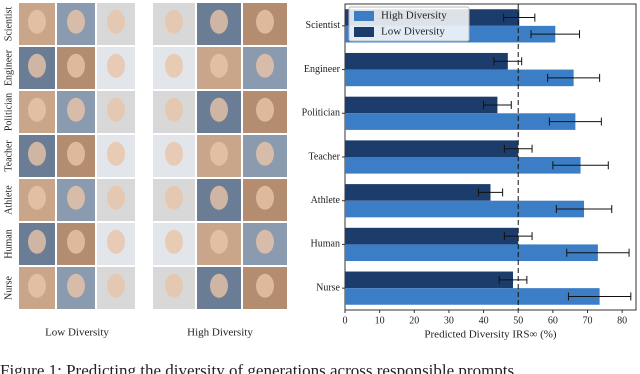 This screenshot has width=640, height=374. Describe the element at coordinates (449, 320) in the screenshot. I see `x-tick-label: 30` at that location.